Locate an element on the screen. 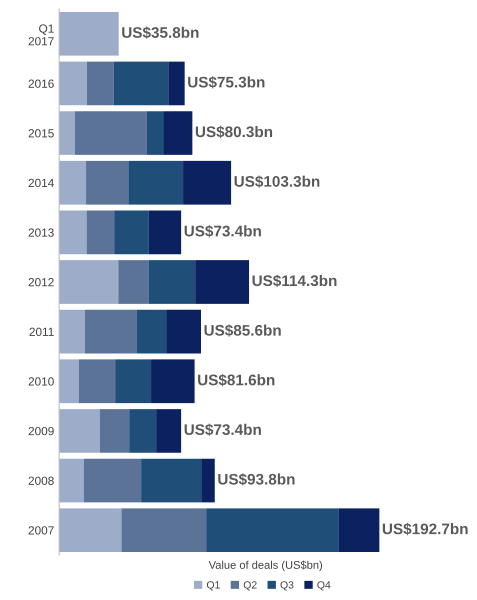 The image size is (477, 600). legend-label: Q4 is located at coordinates (323, 585).